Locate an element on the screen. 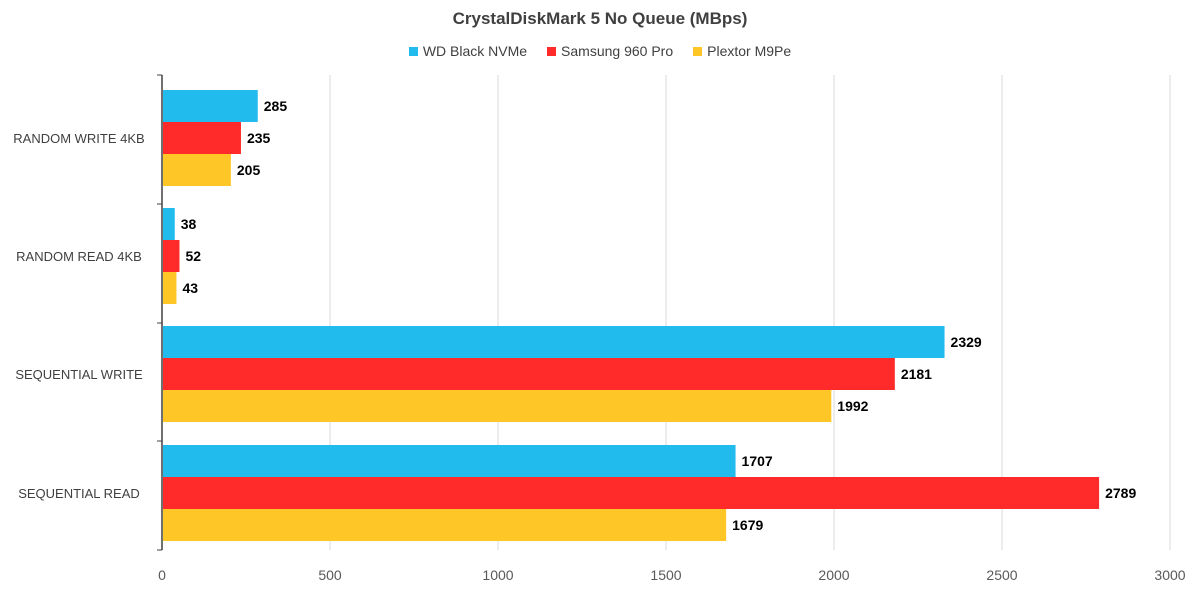  data-label: 2329 is located at coordinates (966, 342).